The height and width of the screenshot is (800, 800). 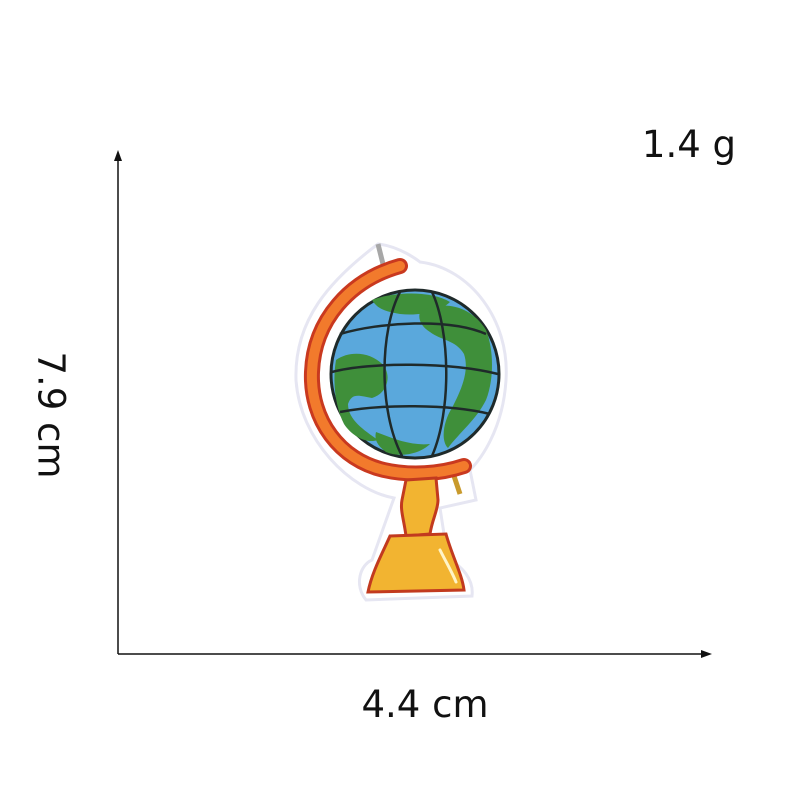 What do you see at coordinates (118, 155) in the screenshot?
I see `vertical-axis-arrow-icon` at bounding box center [118, 155].